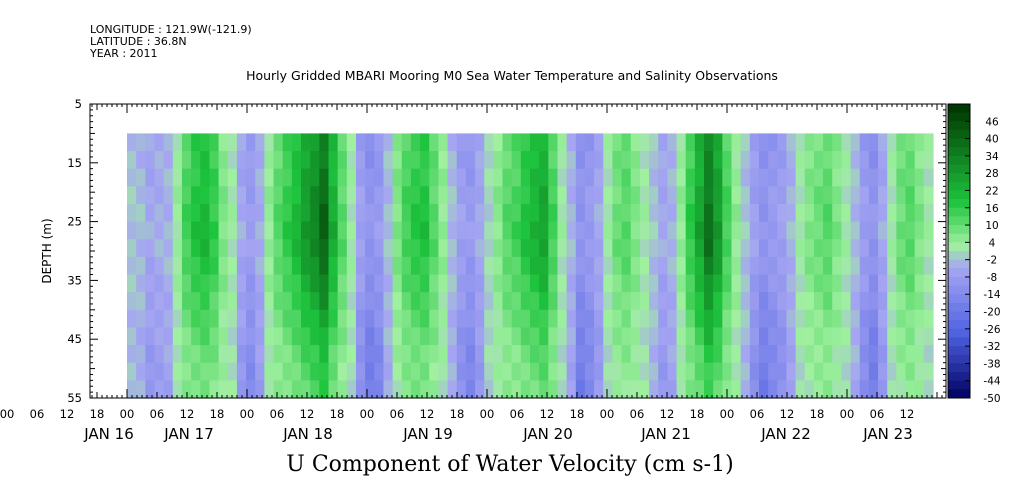 Image resolution: width=1009 pixels, height=504 pixels. I want to click on x-day-label: JAN 21, so click(665, 434).